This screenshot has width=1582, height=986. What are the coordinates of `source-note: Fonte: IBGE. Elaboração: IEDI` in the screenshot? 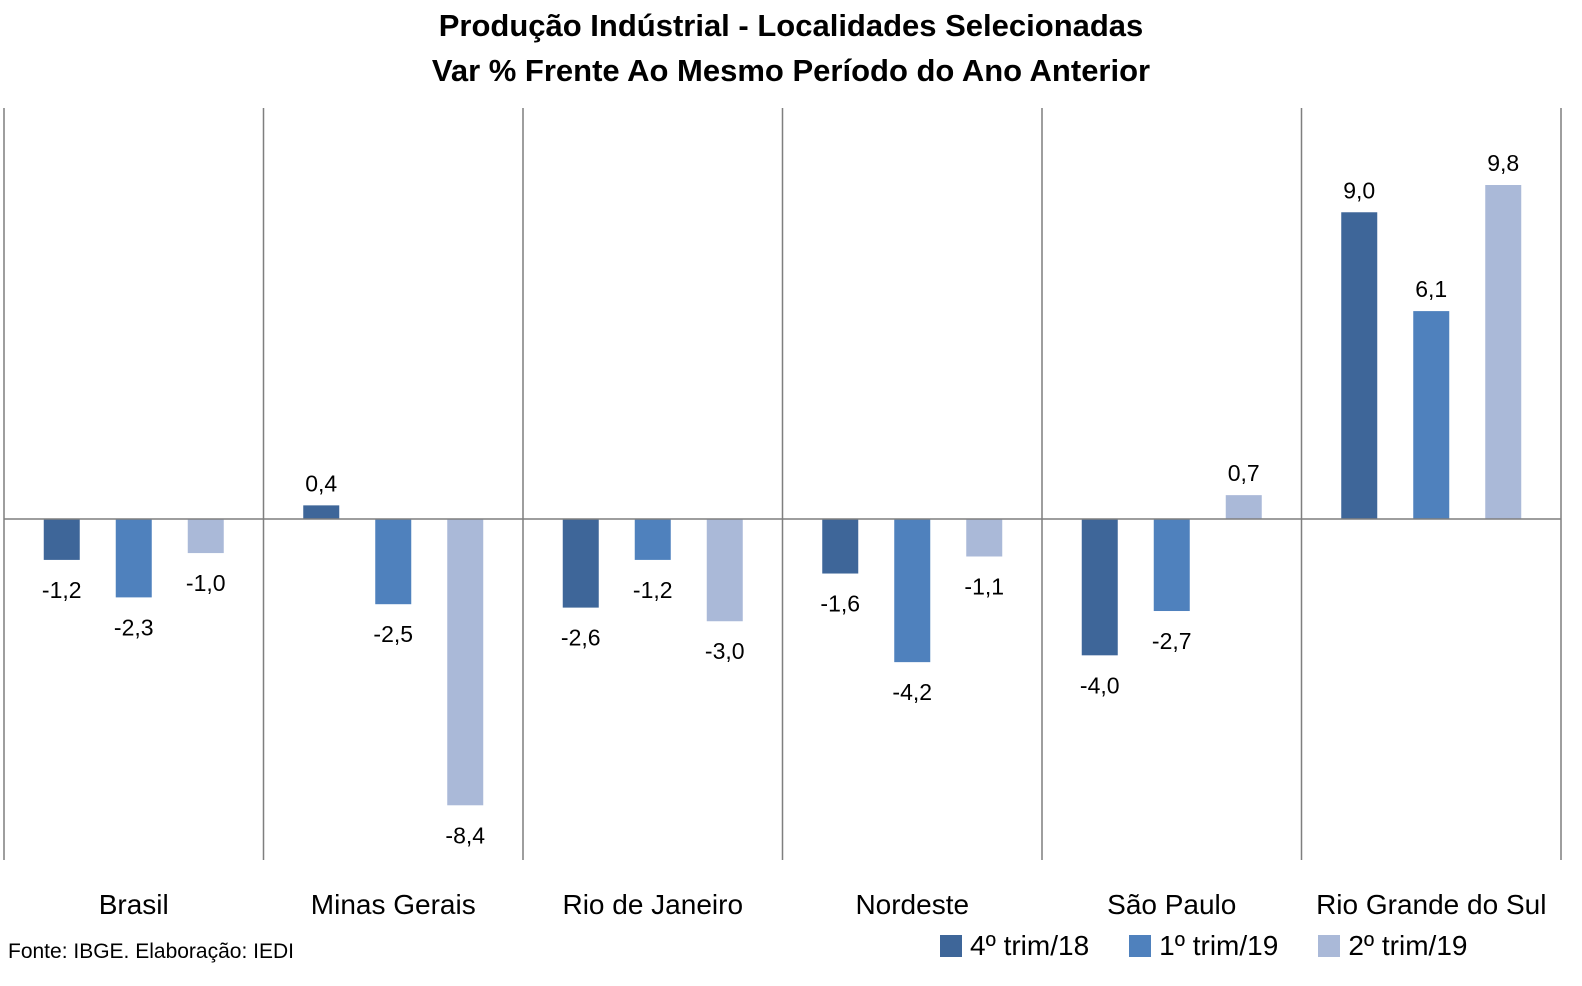 It's located at (151, 951).